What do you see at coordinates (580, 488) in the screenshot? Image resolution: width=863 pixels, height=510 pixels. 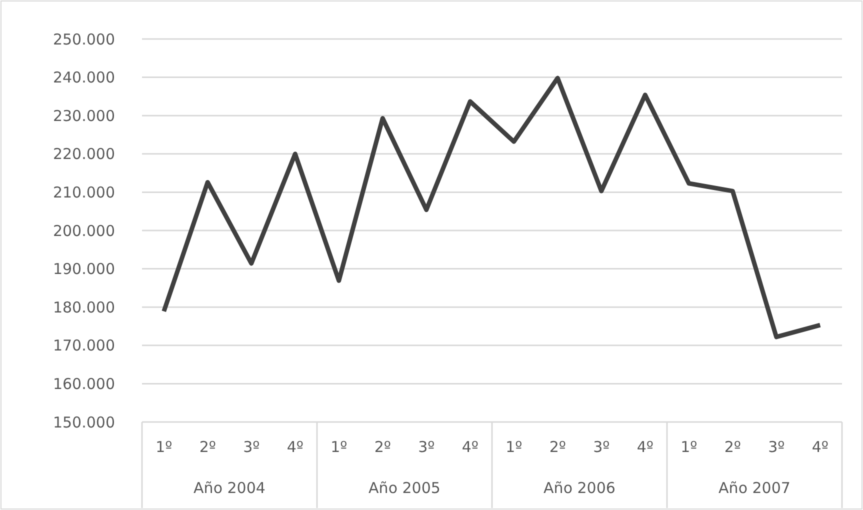 I see `text: Año 2006` at bounding box center [580, 488].